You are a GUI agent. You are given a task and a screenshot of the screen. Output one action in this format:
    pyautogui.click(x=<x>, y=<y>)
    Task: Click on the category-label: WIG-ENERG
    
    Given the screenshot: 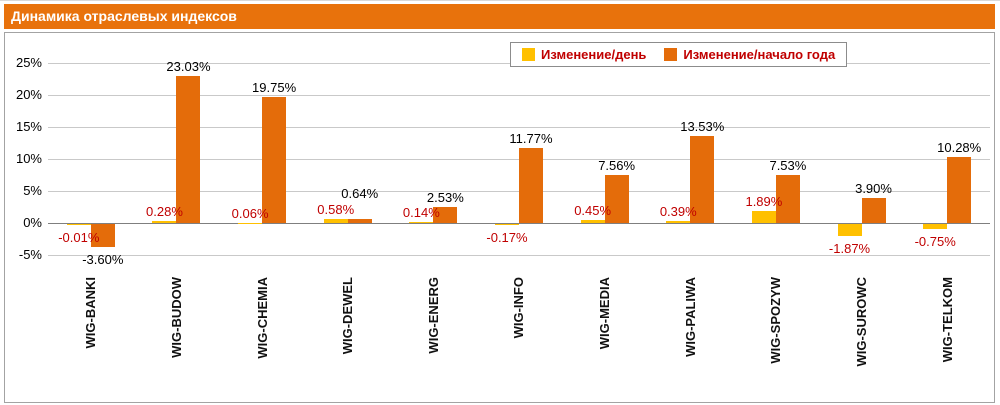 What is the action you would take?
    pyautogui.click(x=433, y=315)
    